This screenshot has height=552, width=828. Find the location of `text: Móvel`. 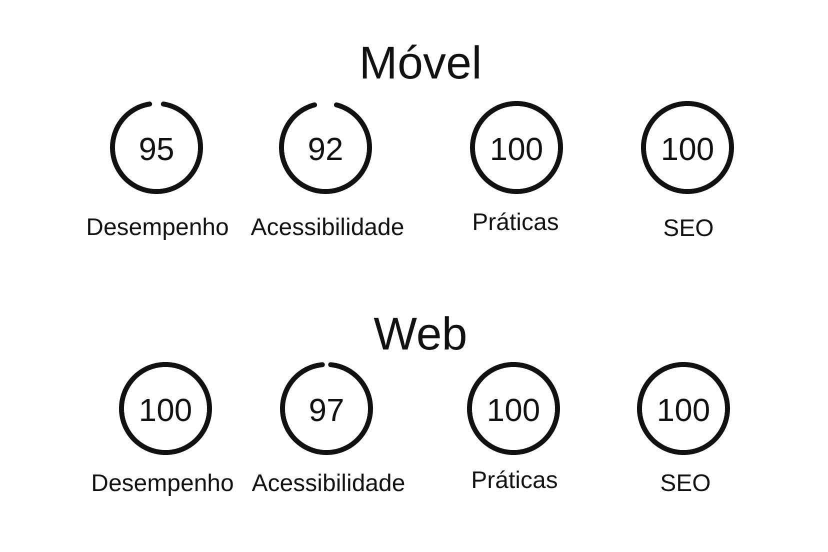

text: Móvel is located at coordinates (420, 62).